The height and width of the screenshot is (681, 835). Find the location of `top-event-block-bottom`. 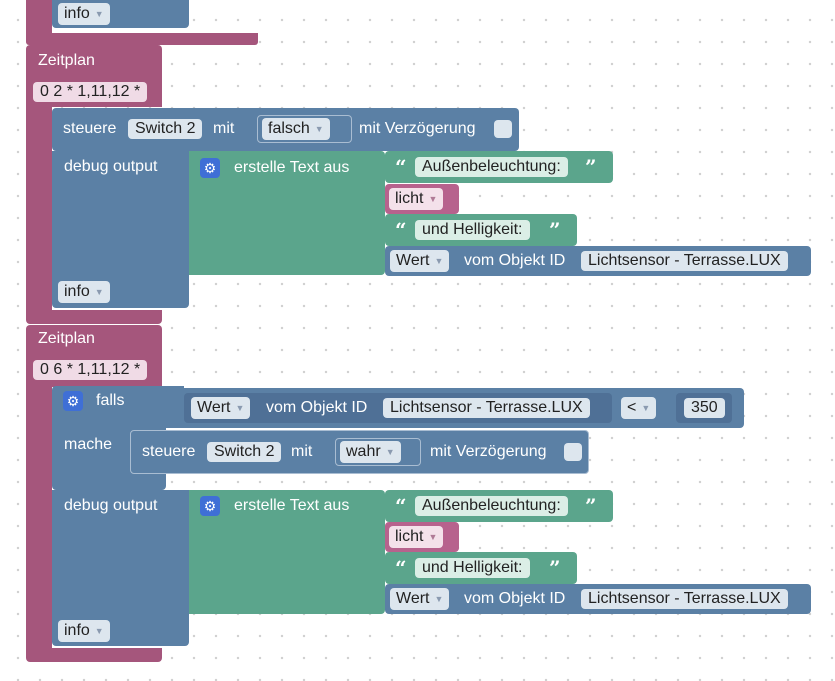

top-event-block-bottom is located at coordinates (142, 39).